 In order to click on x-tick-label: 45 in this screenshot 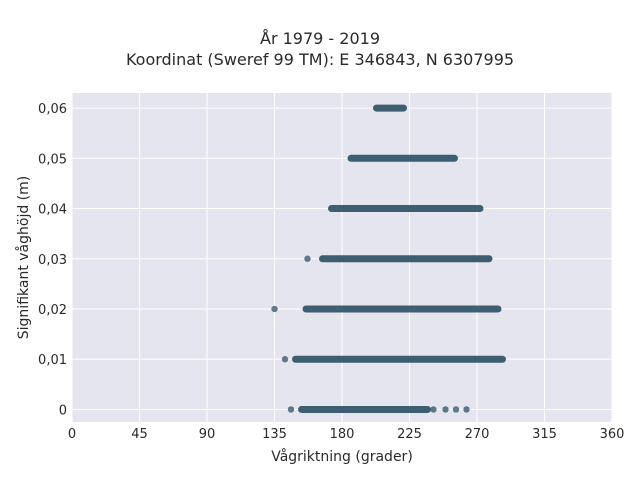, I will do `click(139, 434)`.